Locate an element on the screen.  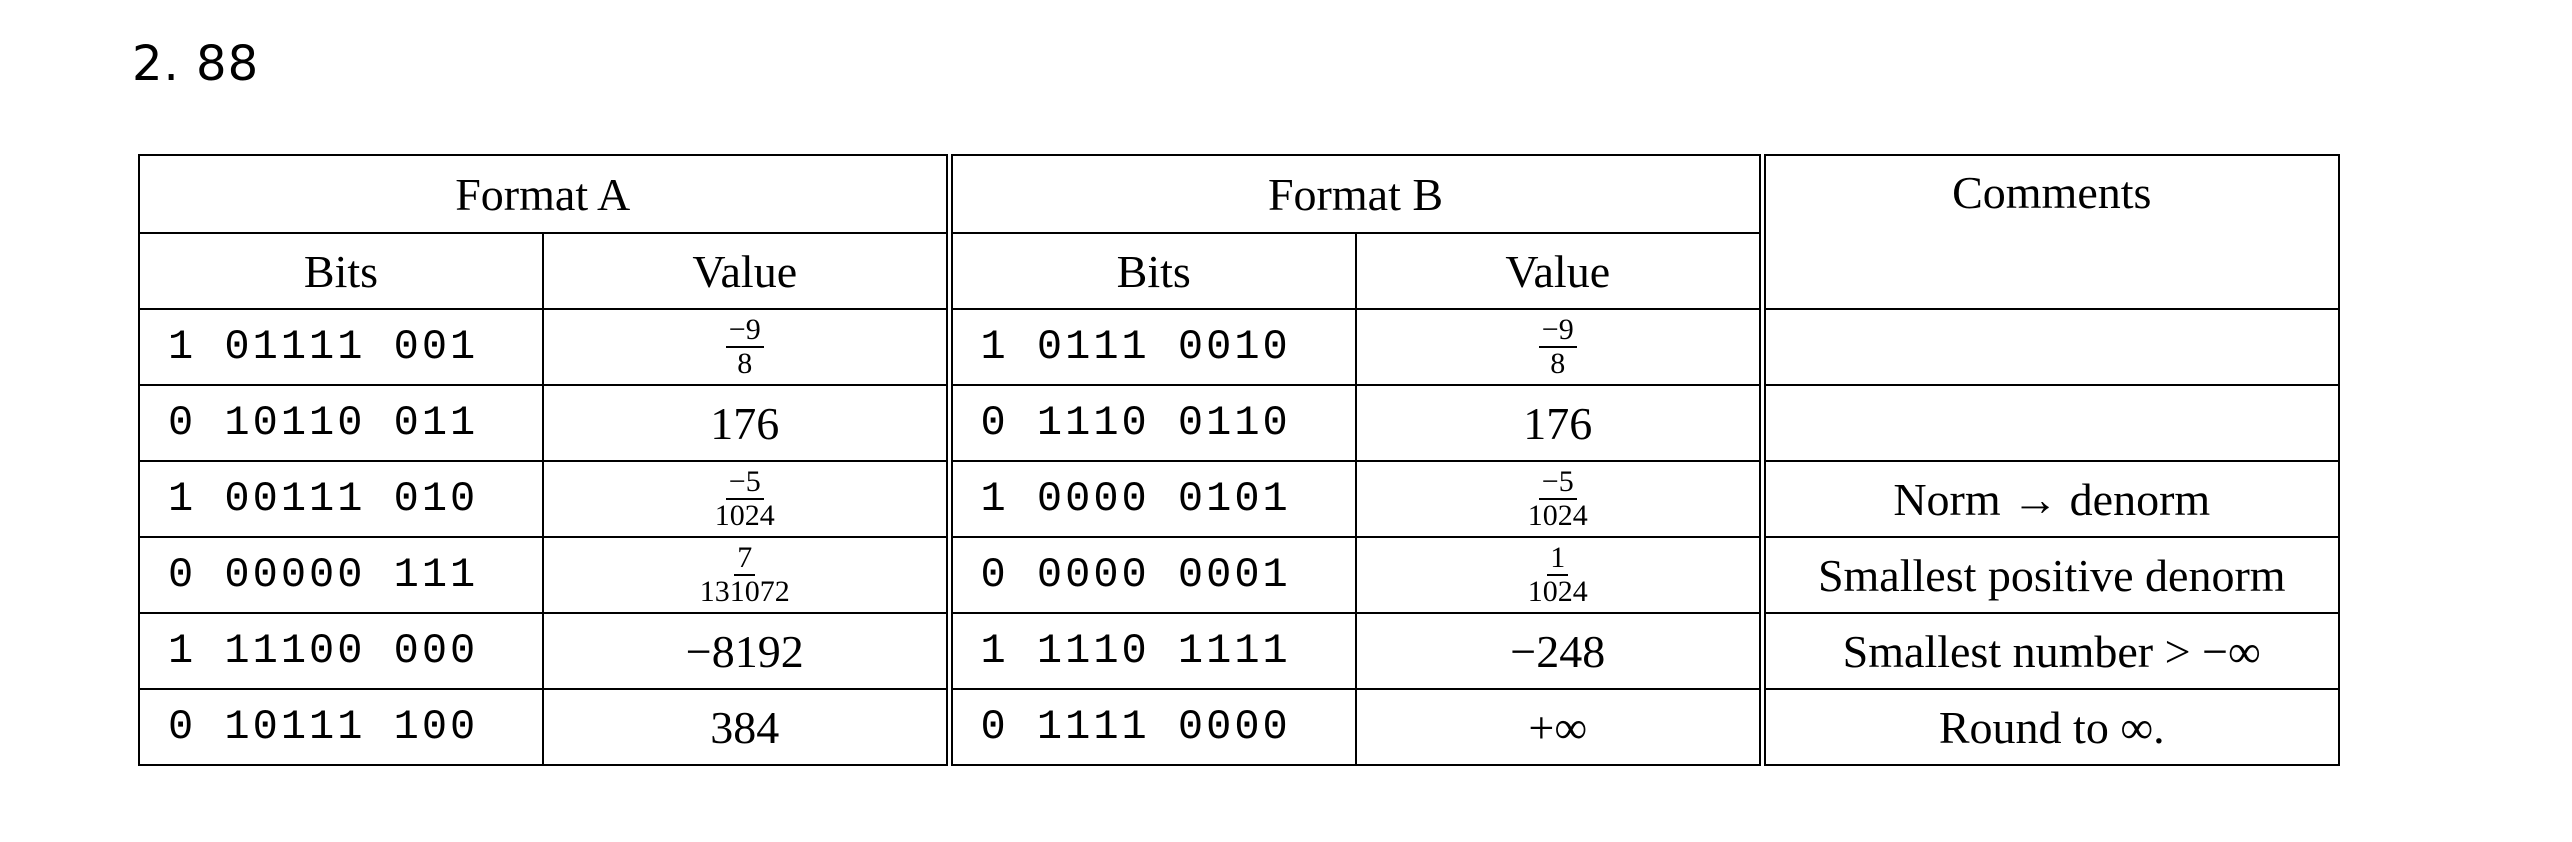
format-b-header: Format B is located at coordinates (1354, 194).